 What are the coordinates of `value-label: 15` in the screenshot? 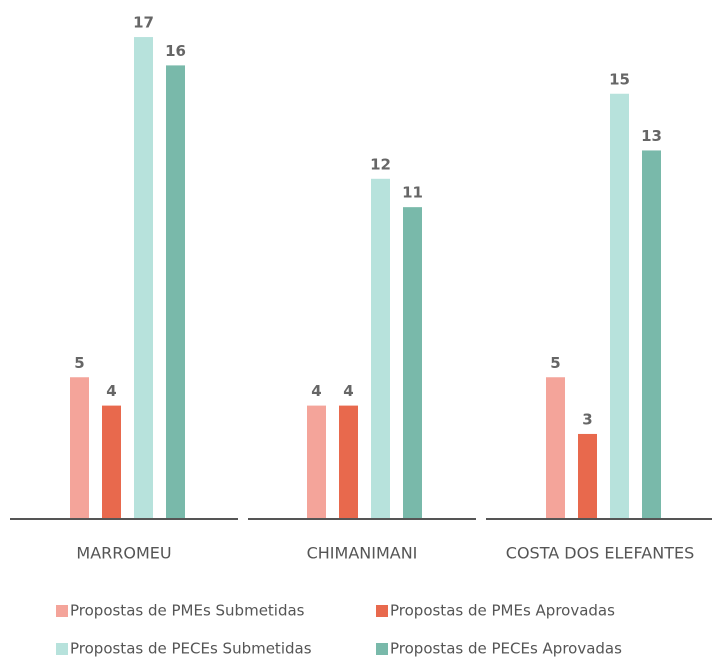 It's located at (619, 79).